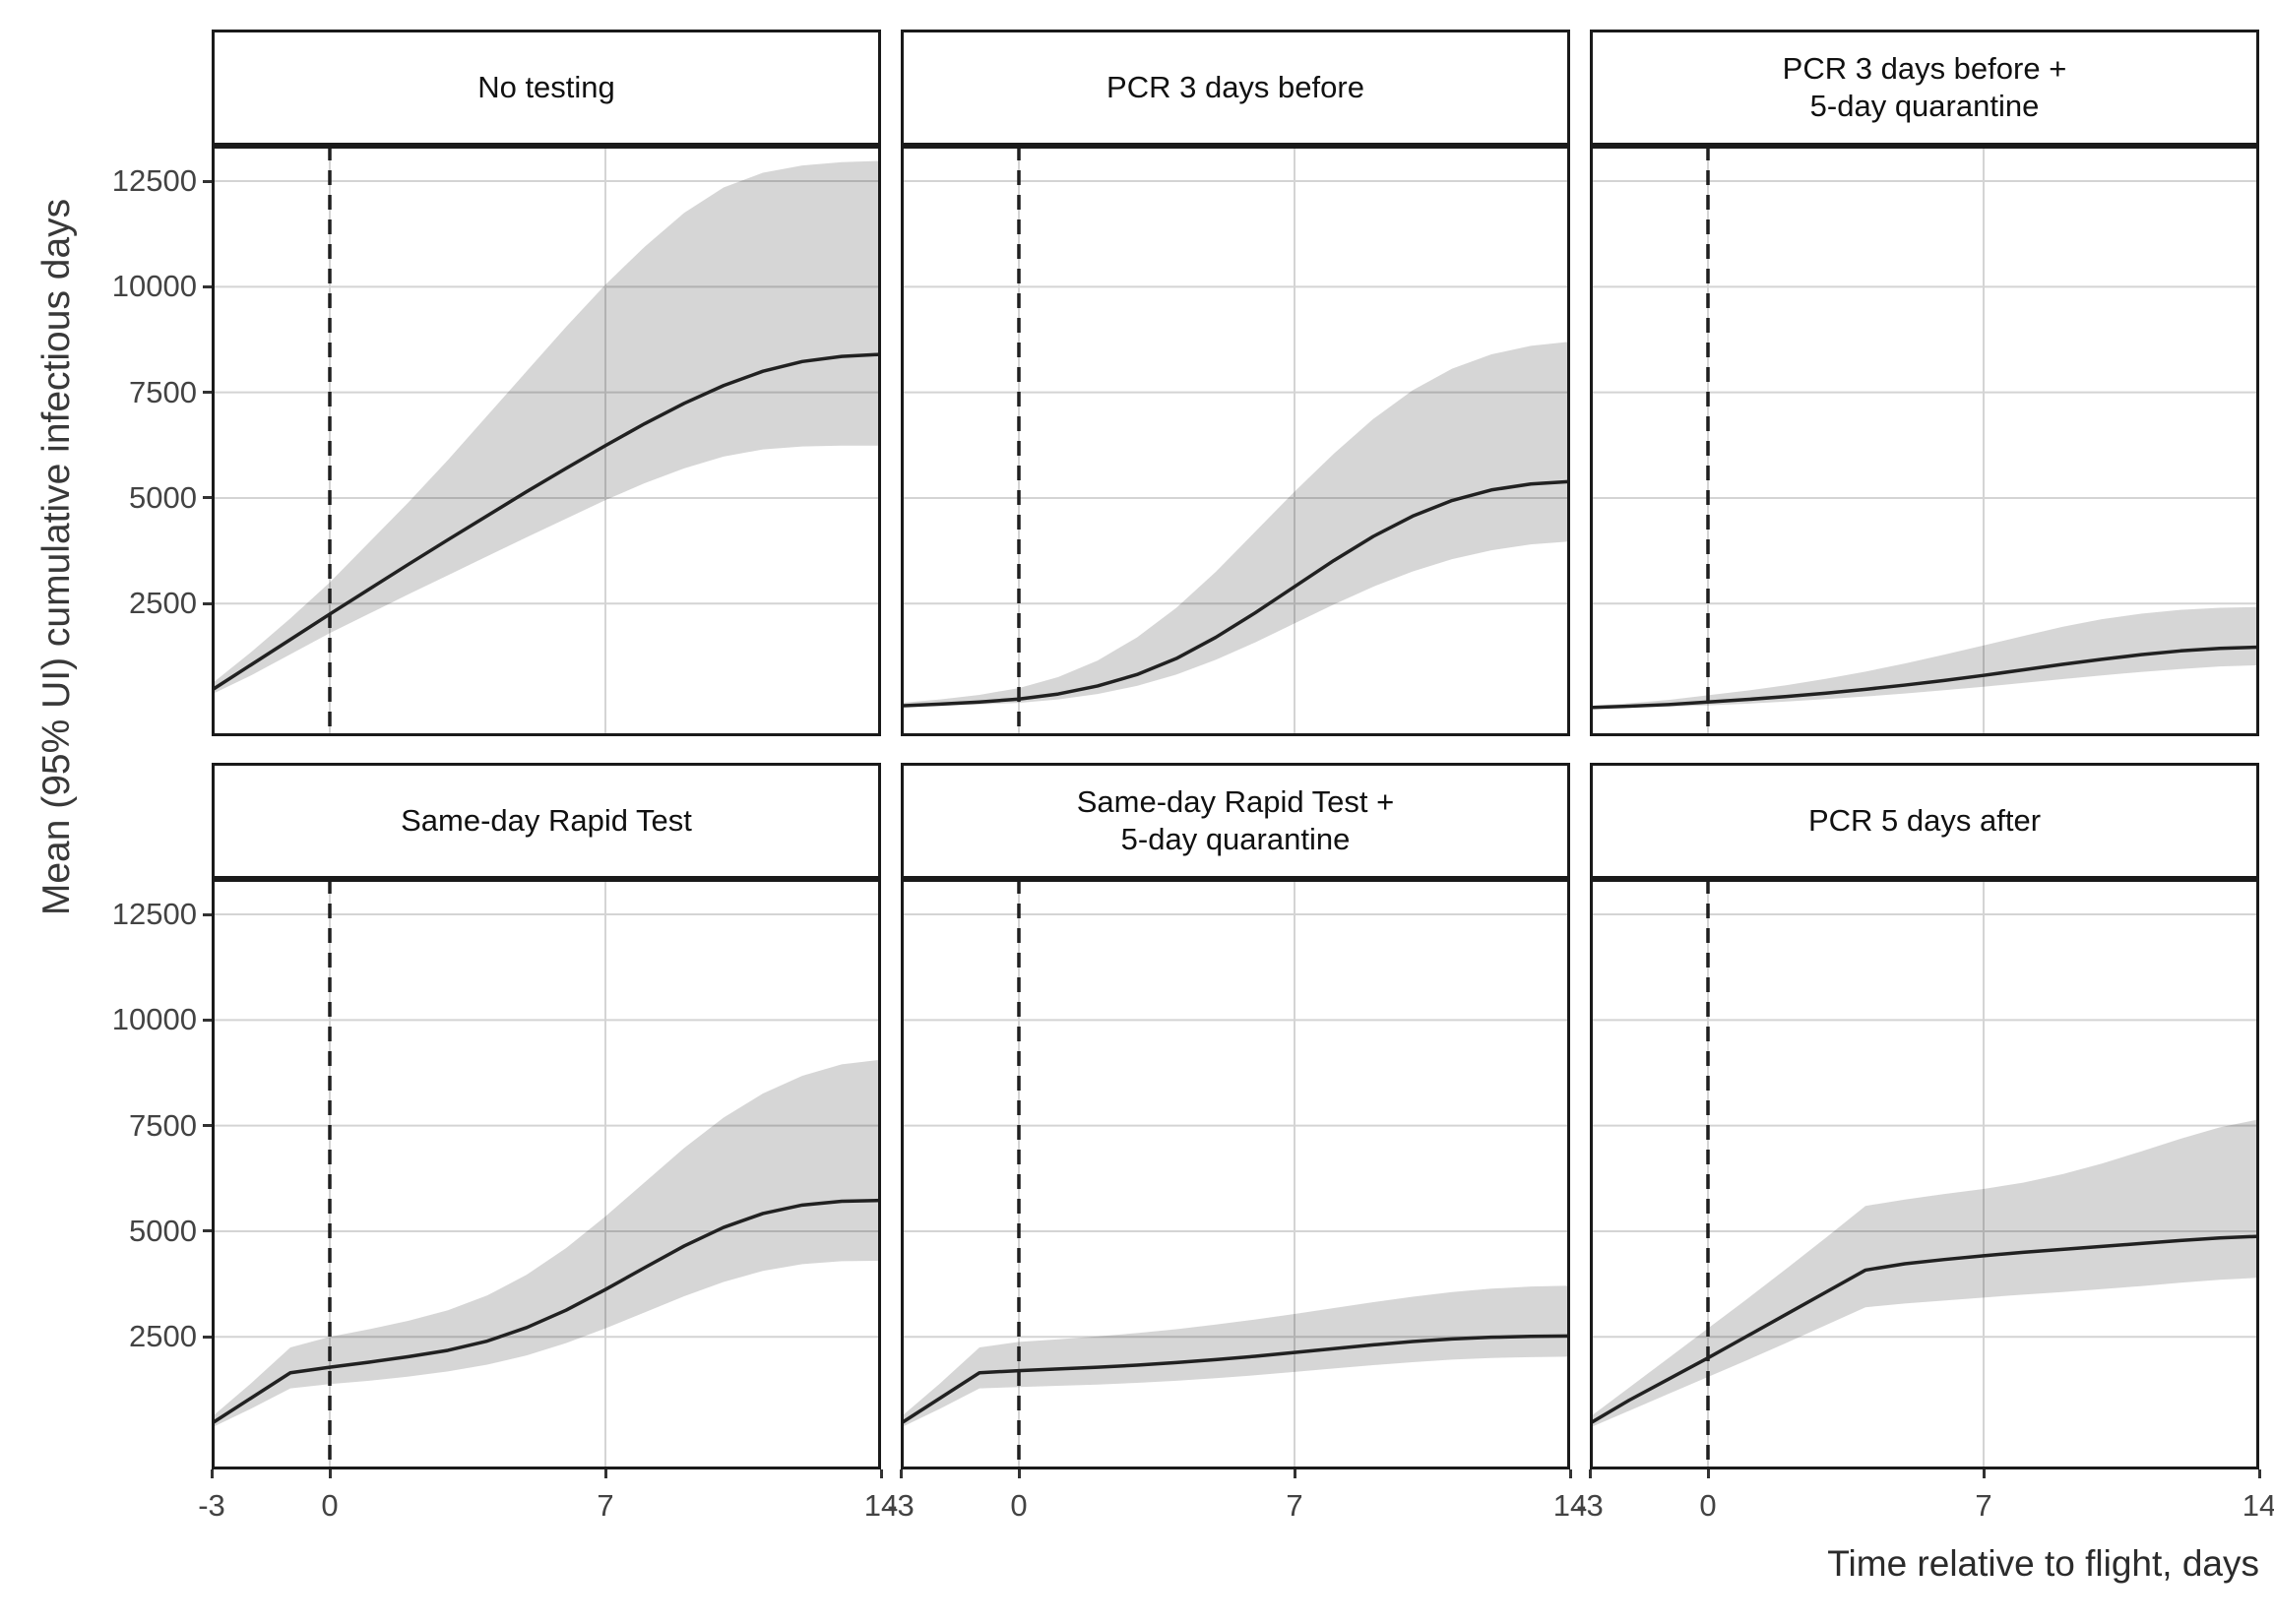 The height and width of the screenshot is (1624, 2274). I want to click on facet-strip: PCR 3 days before, so click(1235, 88).